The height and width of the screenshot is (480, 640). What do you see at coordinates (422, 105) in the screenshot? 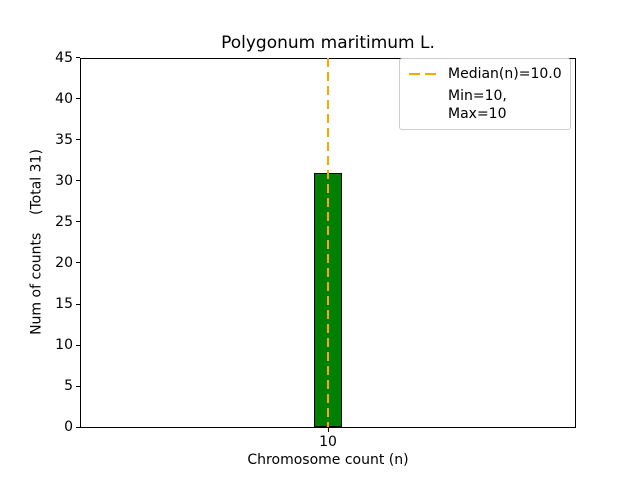
I see `legend-marker-blank` at bounding box center [422, 105].